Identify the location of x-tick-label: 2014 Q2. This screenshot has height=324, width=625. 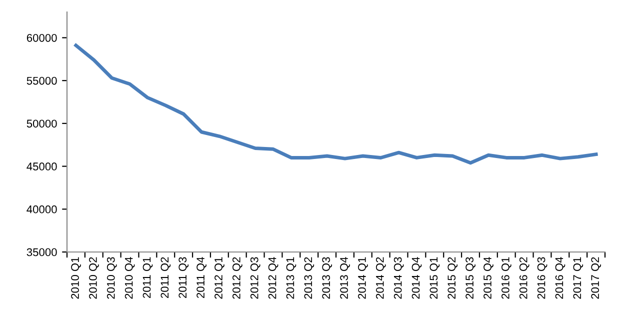
(381, 278).